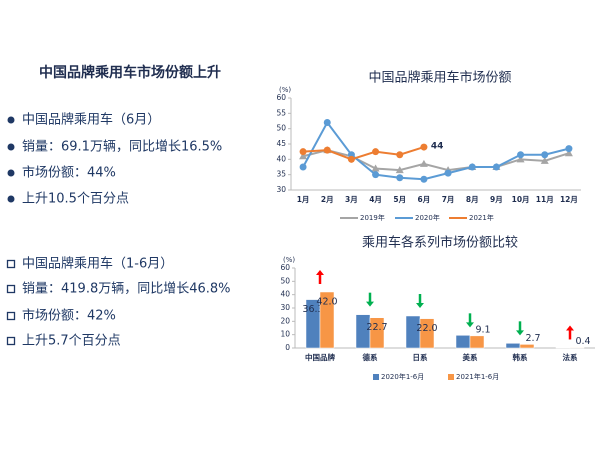  I want to click on chart-title: 中国品牌乘用车市场份额, so click(439, 78).